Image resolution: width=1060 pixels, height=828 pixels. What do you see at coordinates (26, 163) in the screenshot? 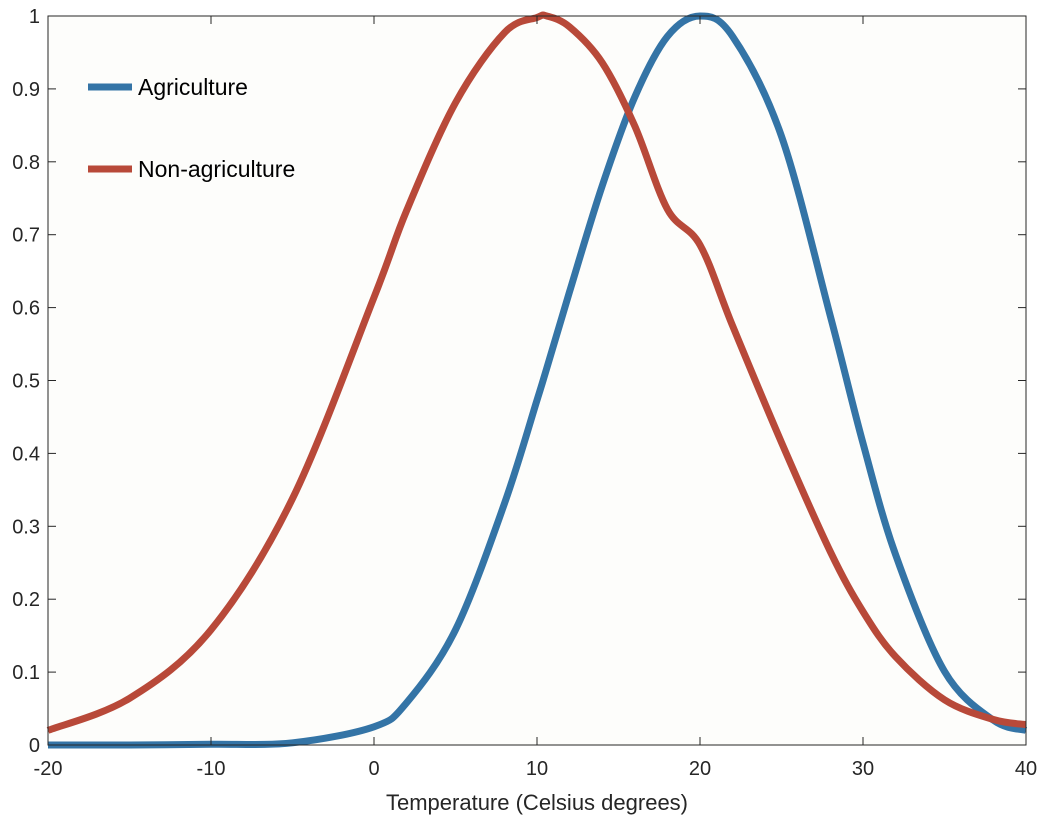
I see `y-tick-label: 0.8` at bounding box center [26, 163].